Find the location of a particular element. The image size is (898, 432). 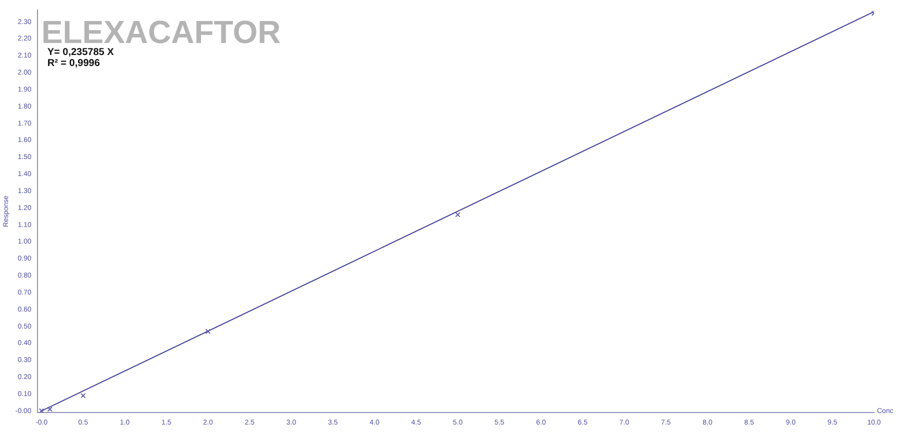

annotation: Y= 0,235785 X is located at coordinates (80, 52).